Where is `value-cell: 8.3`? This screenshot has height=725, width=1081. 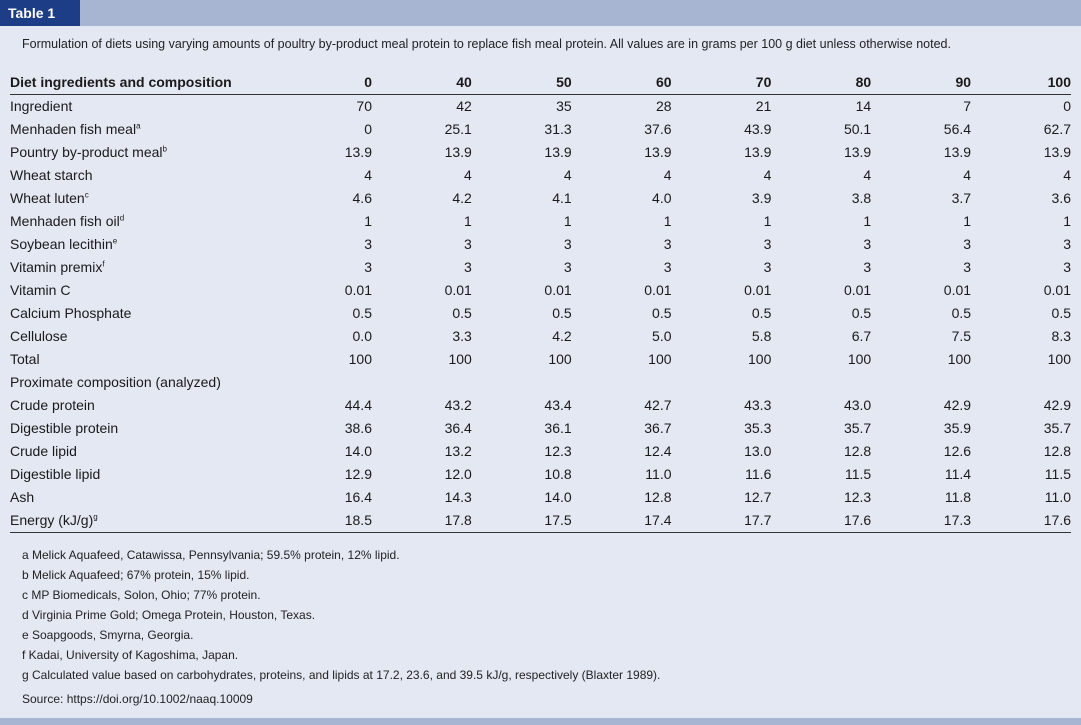
value-cell: 8.3 is located at coordinates (1061, 336).